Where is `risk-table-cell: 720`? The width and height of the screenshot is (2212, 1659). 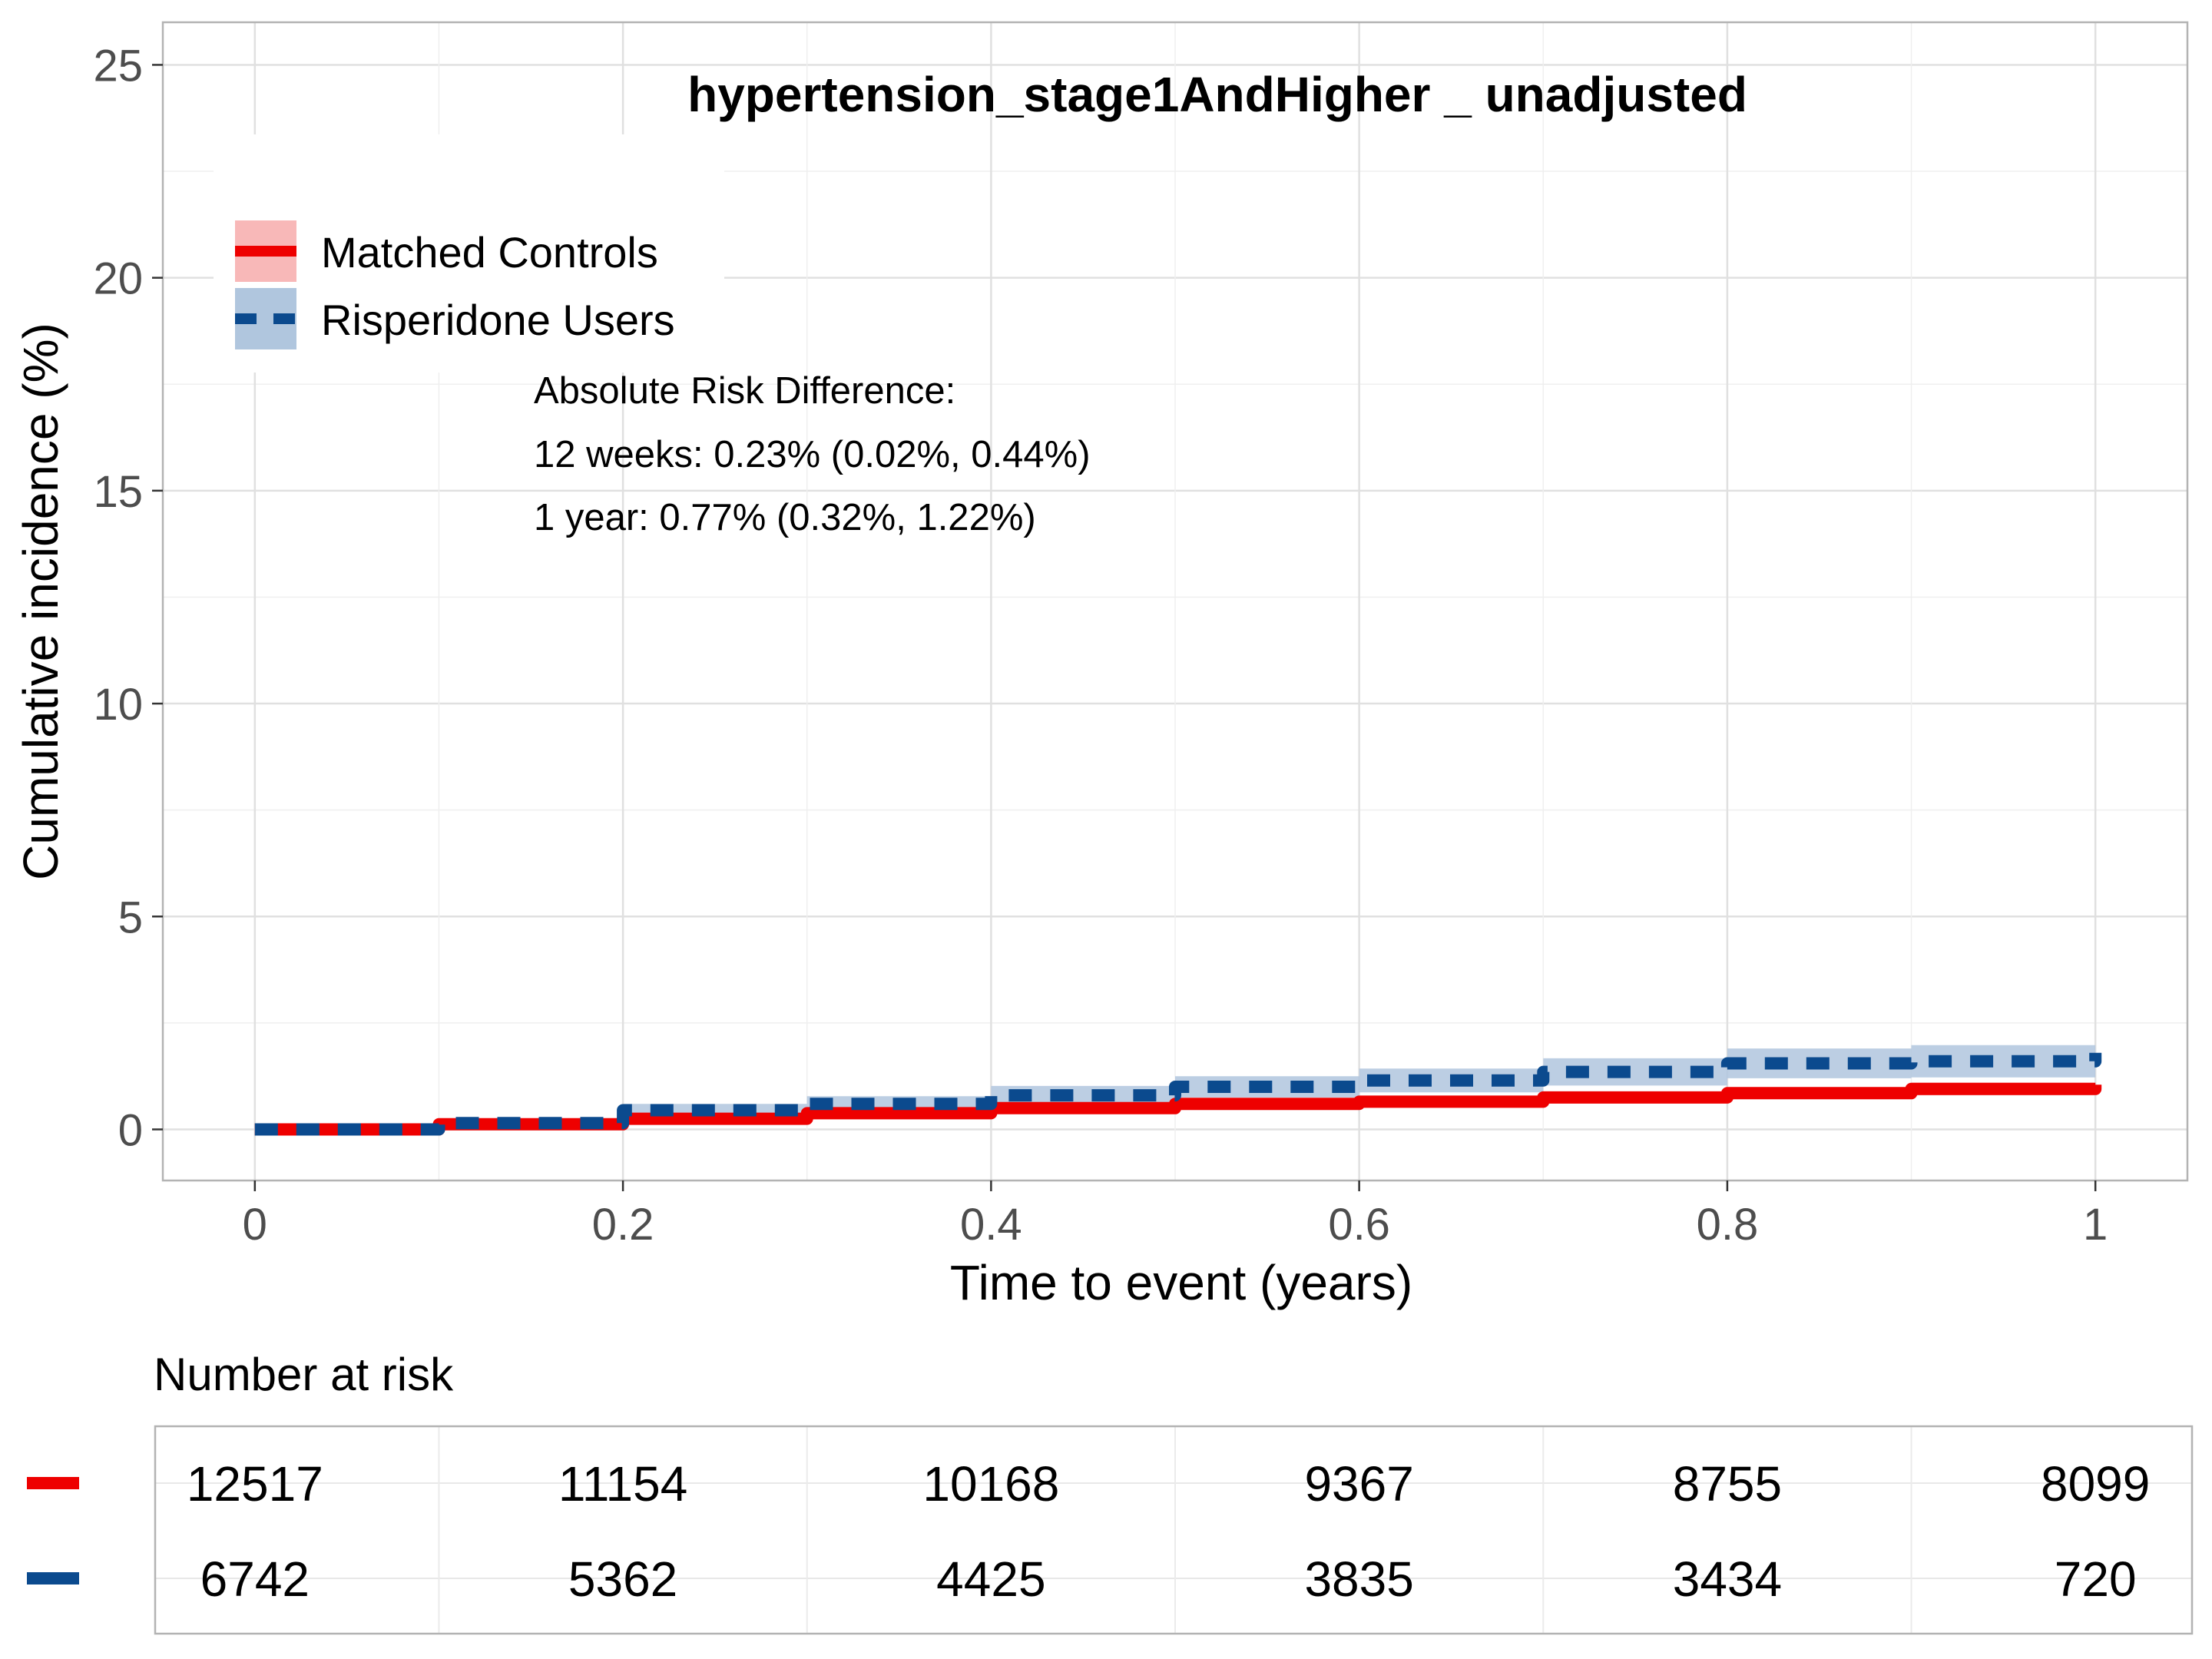
risk-table-cell: 720 is located at coordinates (2096, 1579).